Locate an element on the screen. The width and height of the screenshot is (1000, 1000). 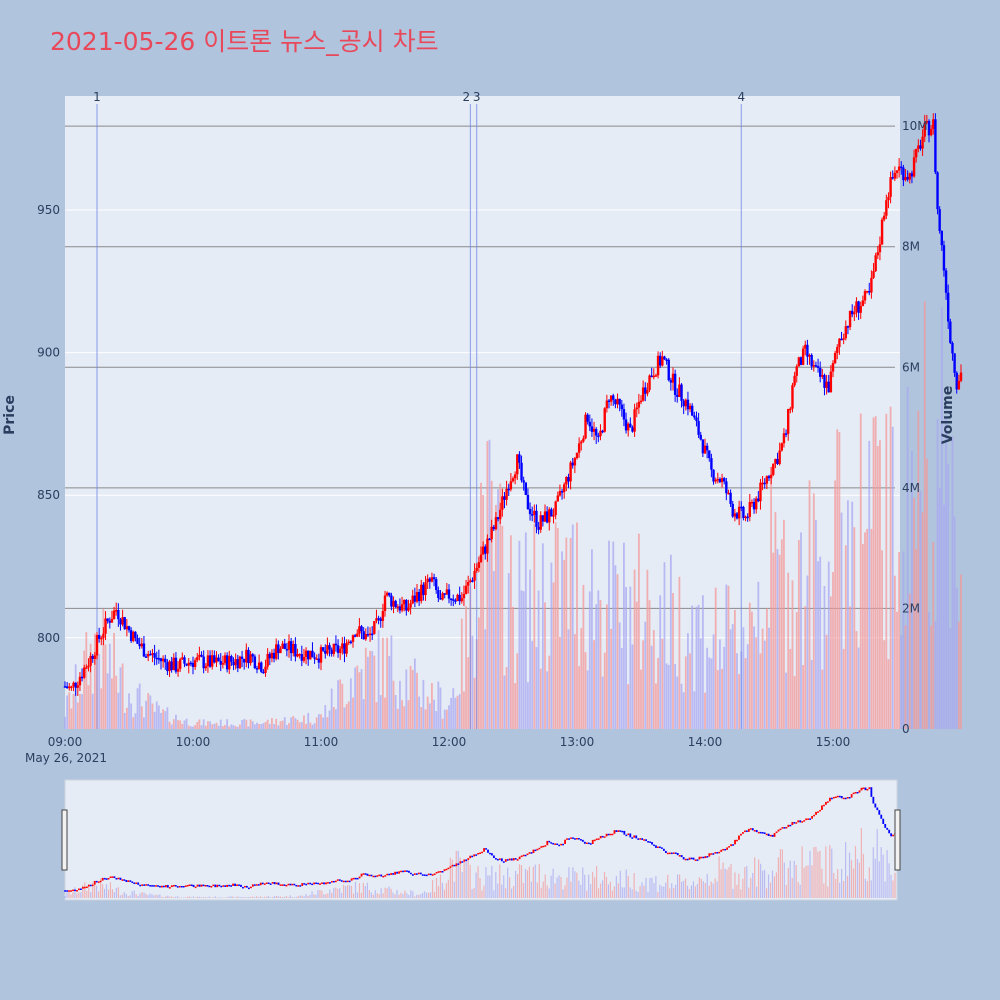
range-slider-left-handle is located at coordinates (64, 840).